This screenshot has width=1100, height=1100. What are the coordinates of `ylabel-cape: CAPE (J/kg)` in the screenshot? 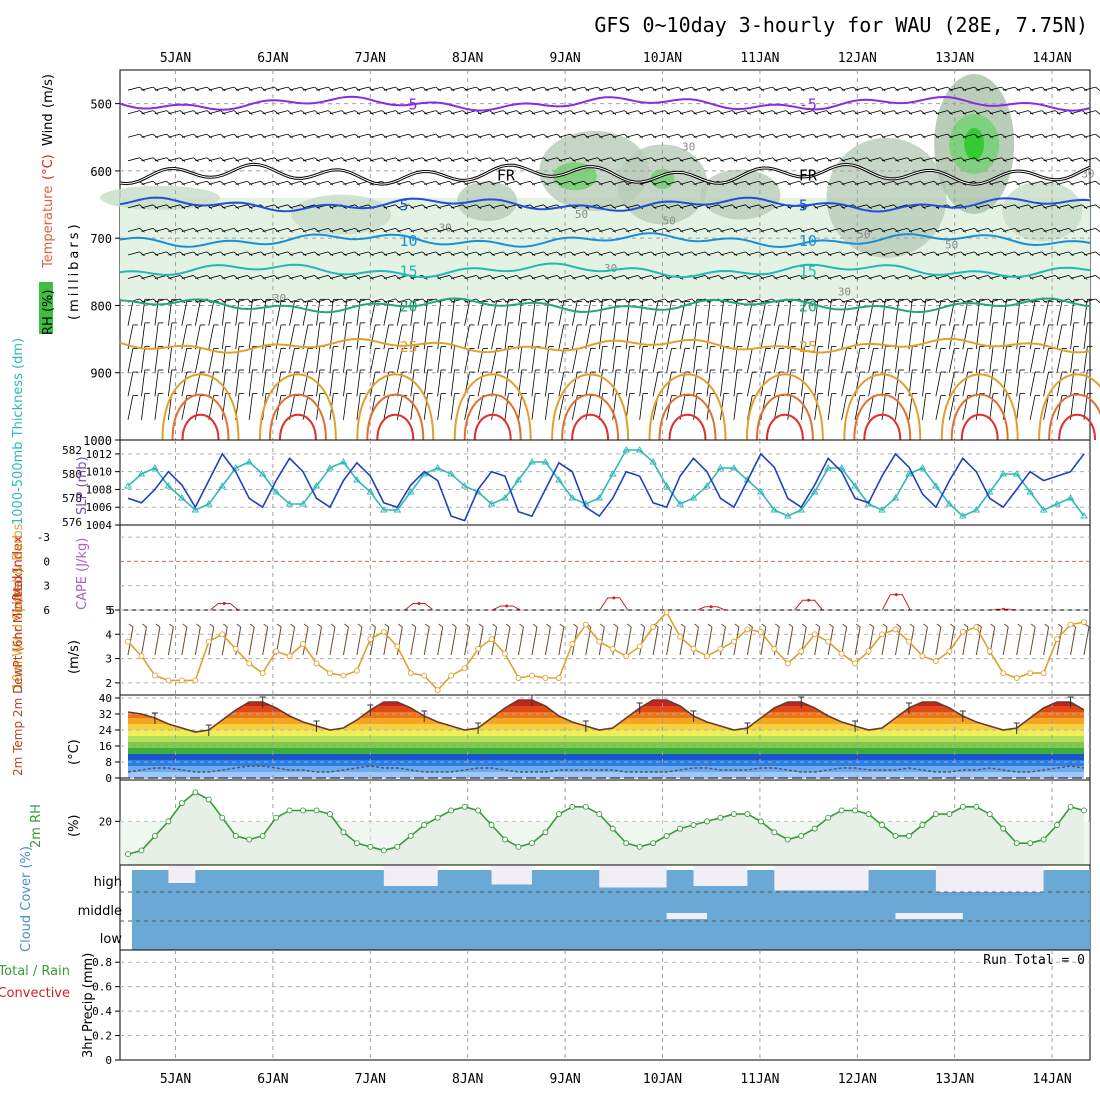 It's located at (82, 574).